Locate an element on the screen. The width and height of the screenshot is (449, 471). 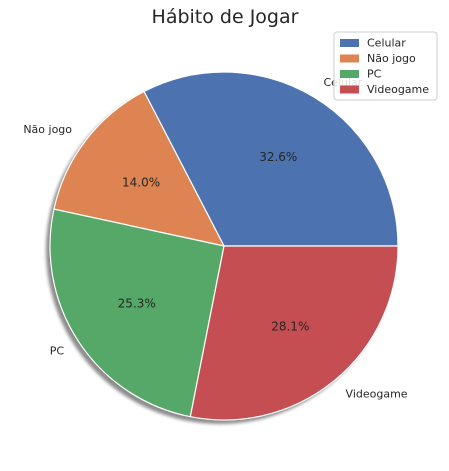
legend-label-videogame: Videogame is located at coordinates (398, 89).